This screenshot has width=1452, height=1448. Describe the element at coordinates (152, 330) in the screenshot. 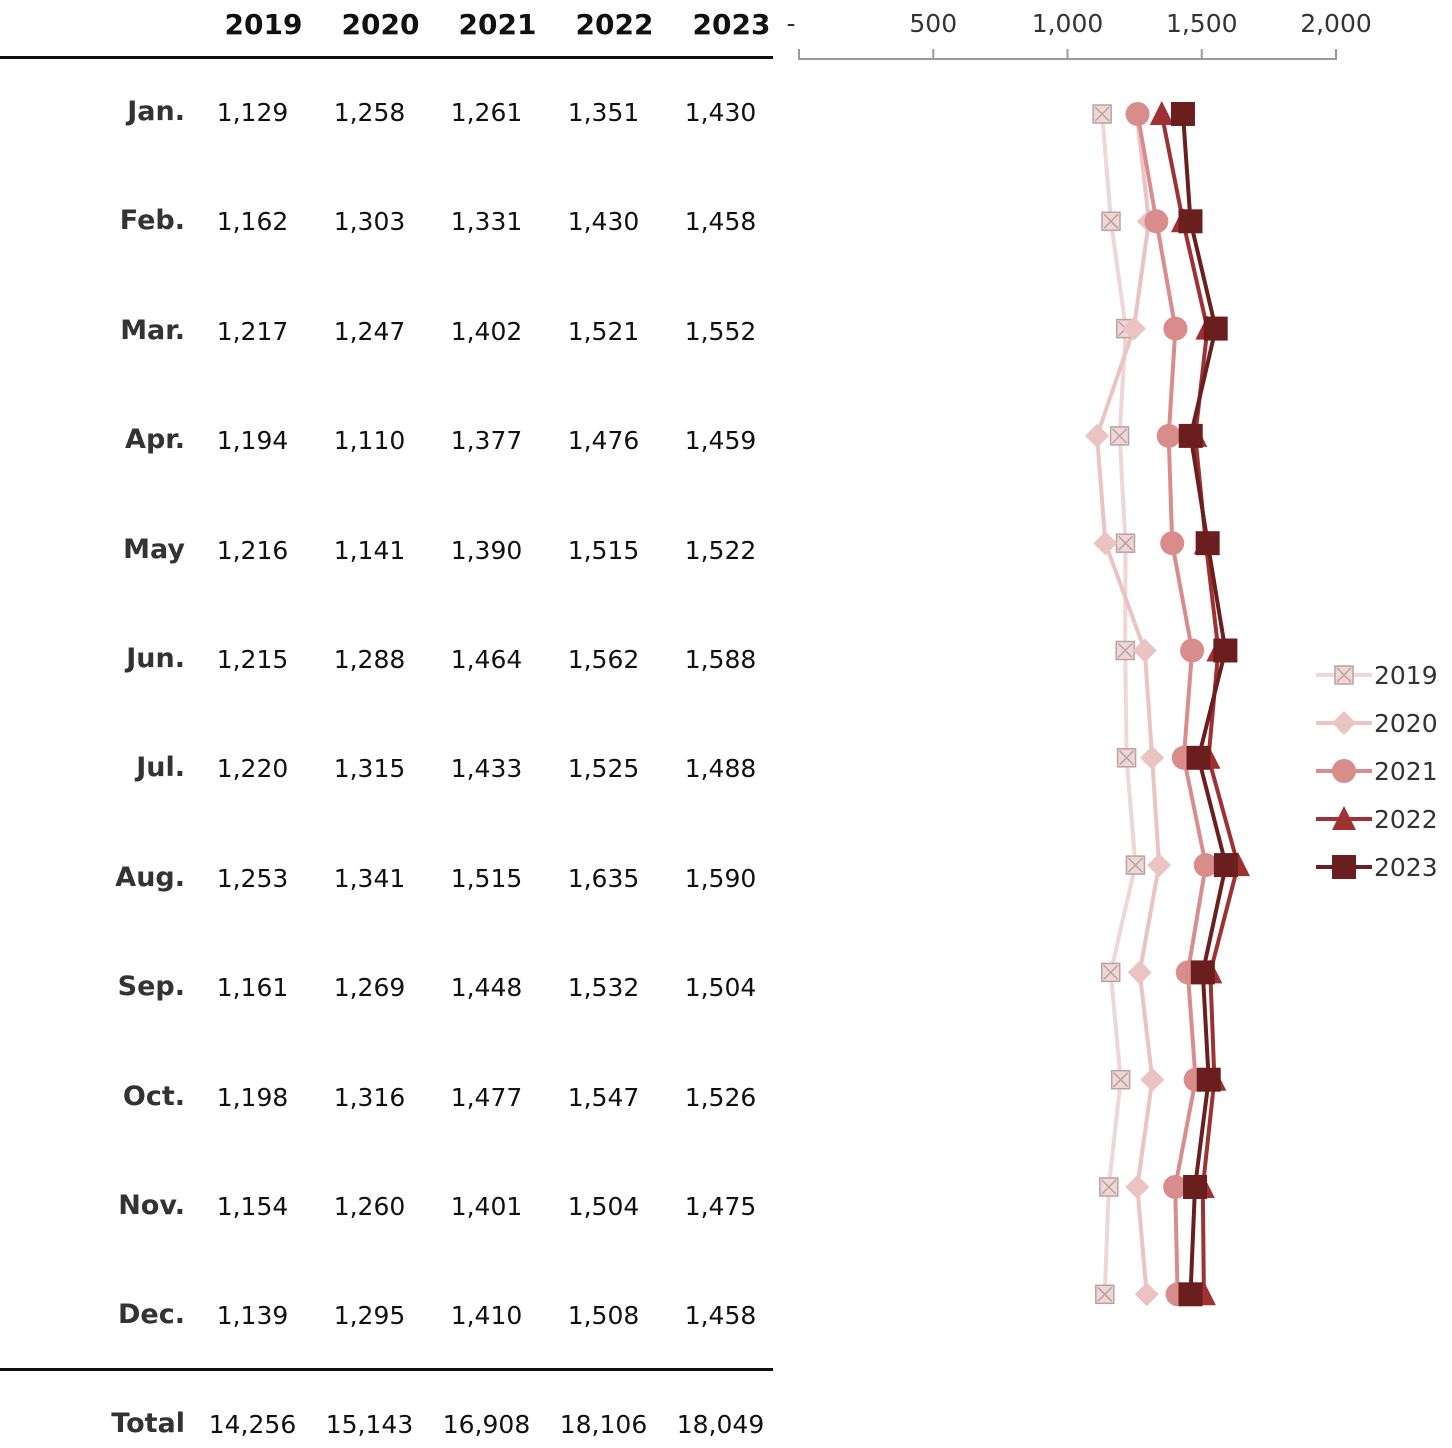

I see `row-label-month: Mar.` at that location.